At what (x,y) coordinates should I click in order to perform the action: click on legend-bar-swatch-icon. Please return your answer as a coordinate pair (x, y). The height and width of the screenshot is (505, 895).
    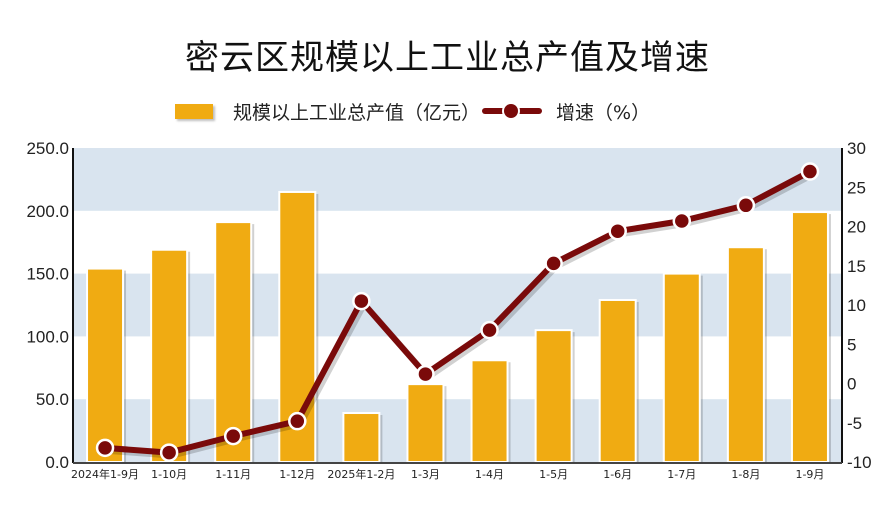
    Looking at the image, I should click on (194, 111).